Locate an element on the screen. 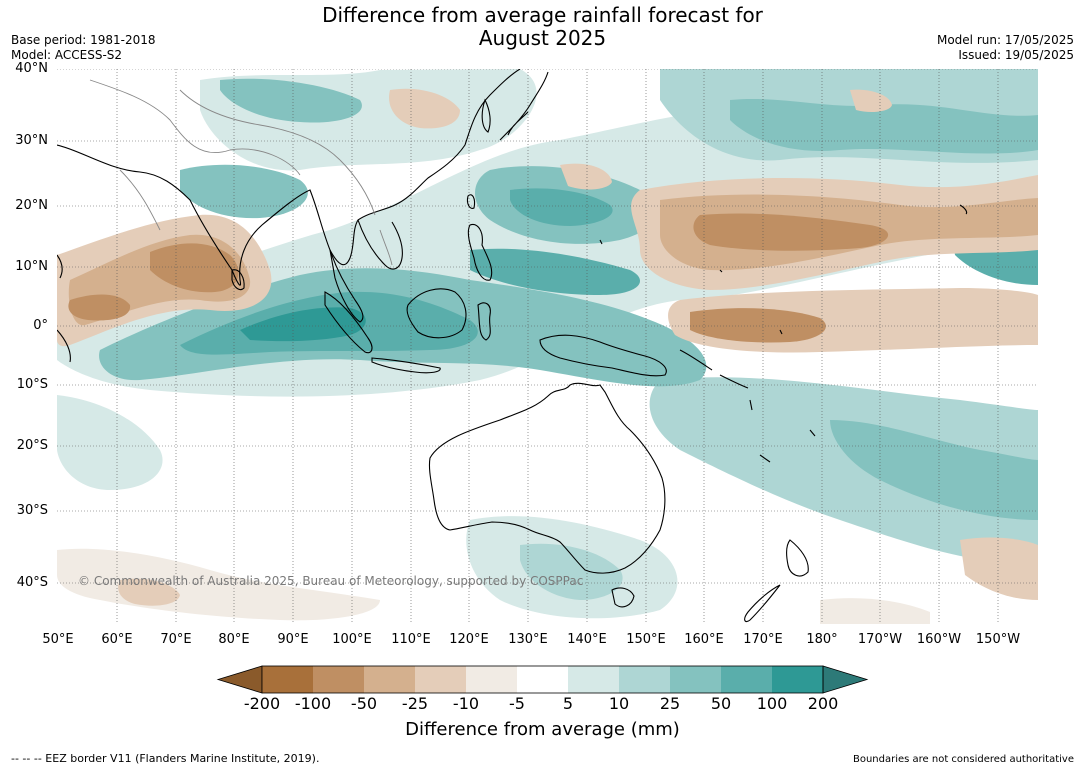 The width and height of the screenshot is (1085, 770). lon-tick-160w: 160°W is located at coordinates (939, 639).